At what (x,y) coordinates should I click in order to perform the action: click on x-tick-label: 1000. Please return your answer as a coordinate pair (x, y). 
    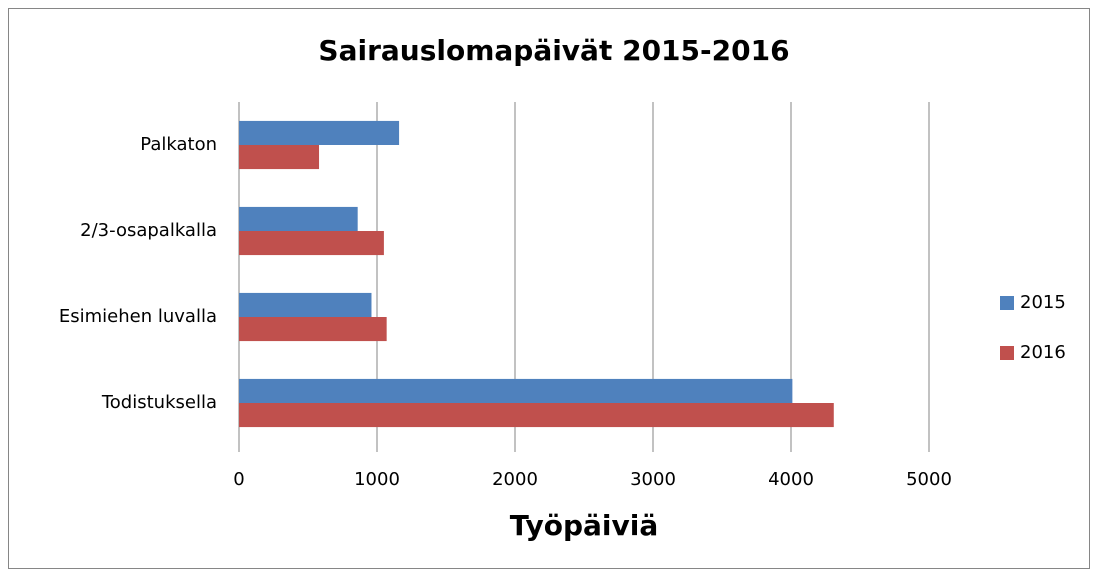
    Looking at the image, I should click on (377, 479).